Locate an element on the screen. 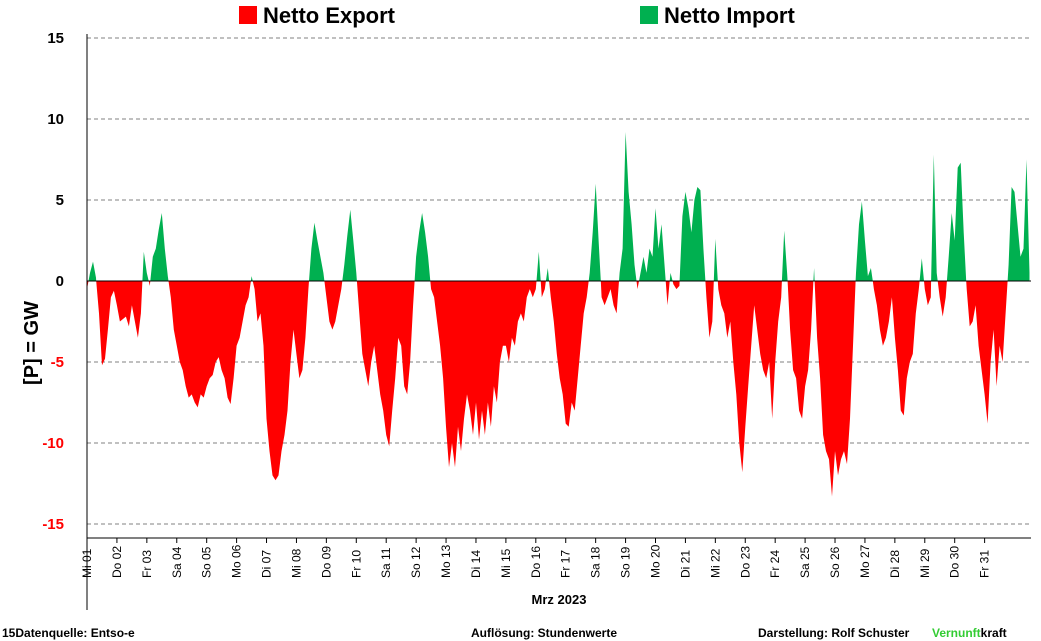 The image size is (1041, 641). footer-resolution: Auflösung: Stundenwerte is located at coordinates (544, 633).